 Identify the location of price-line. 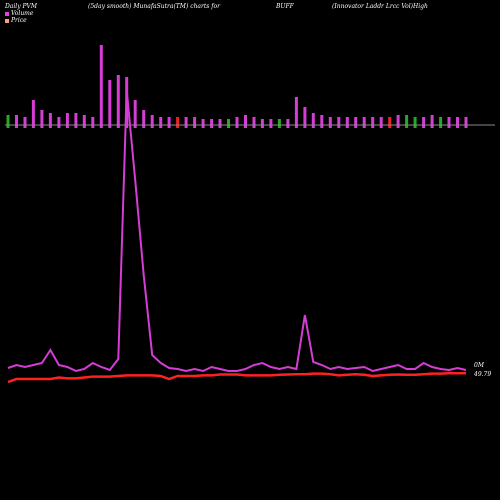
(236, 378).